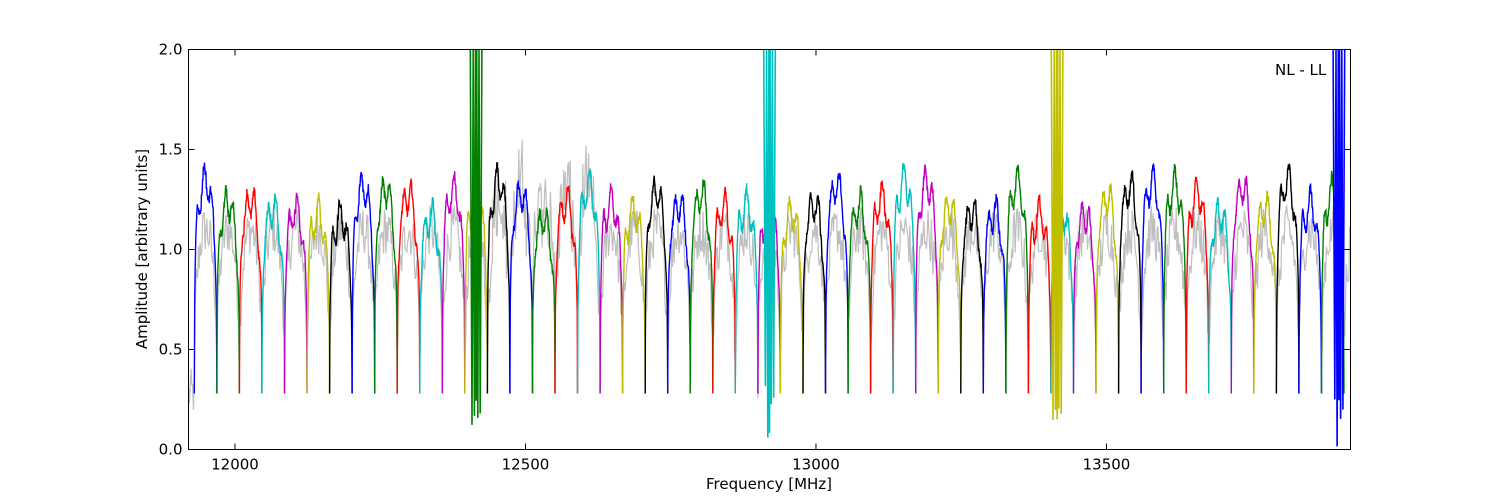 The image size is (1500, 500). Describe the element at coordinates (142, 249) in the screenshot. I see `y-axis-label: Amplitude [arbitrary units]` at that location.